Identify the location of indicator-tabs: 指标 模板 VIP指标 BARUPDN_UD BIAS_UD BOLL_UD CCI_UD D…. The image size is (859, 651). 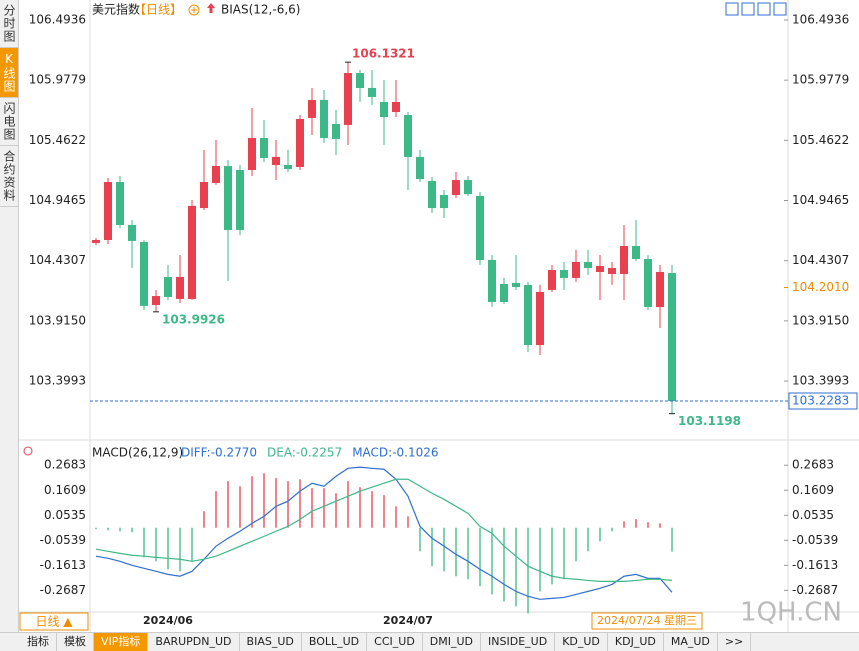
(429, 641).